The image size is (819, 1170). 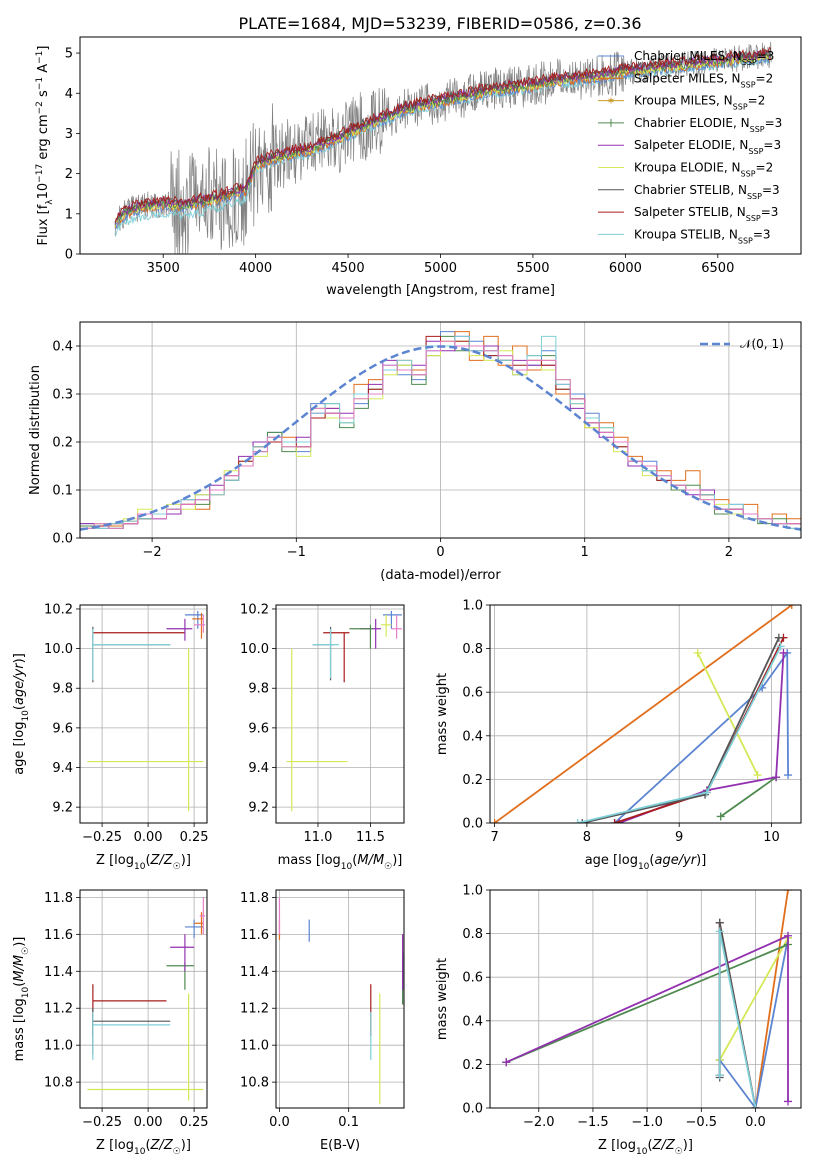 What do you see at coordinates (69, 255) in the screenshot?
I see `y-tick-label: 0` at bounding box center [69, 255].